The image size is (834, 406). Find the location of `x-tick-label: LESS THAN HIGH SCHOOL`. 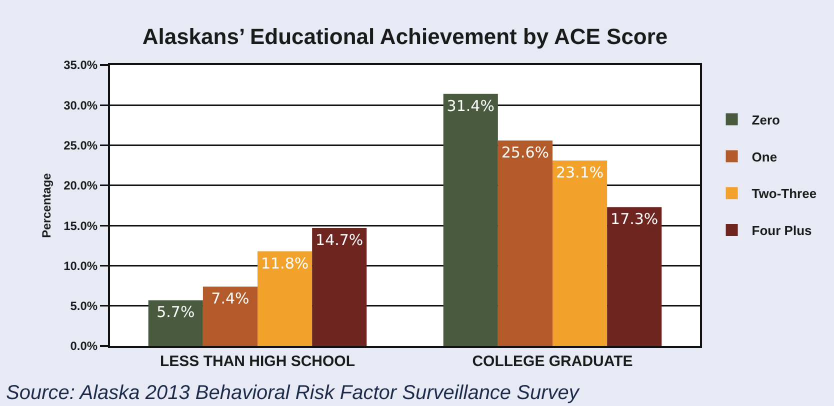

x-tick-label: LESS THAN HIGH SCHOOL is located at coordinates (258, 361).